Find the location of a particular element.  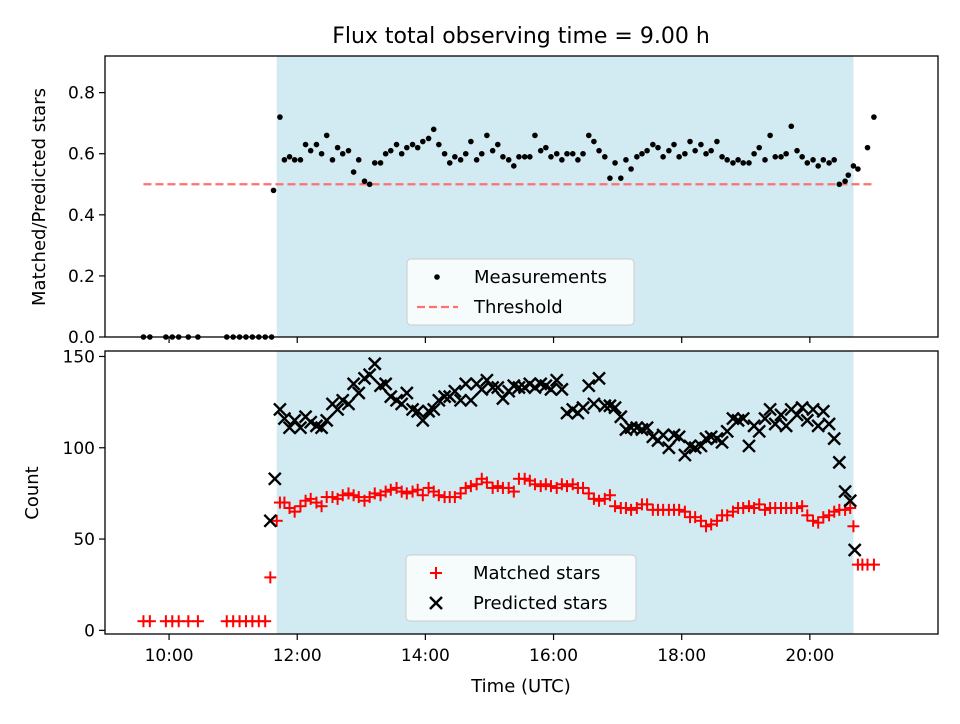

measurements-legend-marker is located at coordinates (437, 277).